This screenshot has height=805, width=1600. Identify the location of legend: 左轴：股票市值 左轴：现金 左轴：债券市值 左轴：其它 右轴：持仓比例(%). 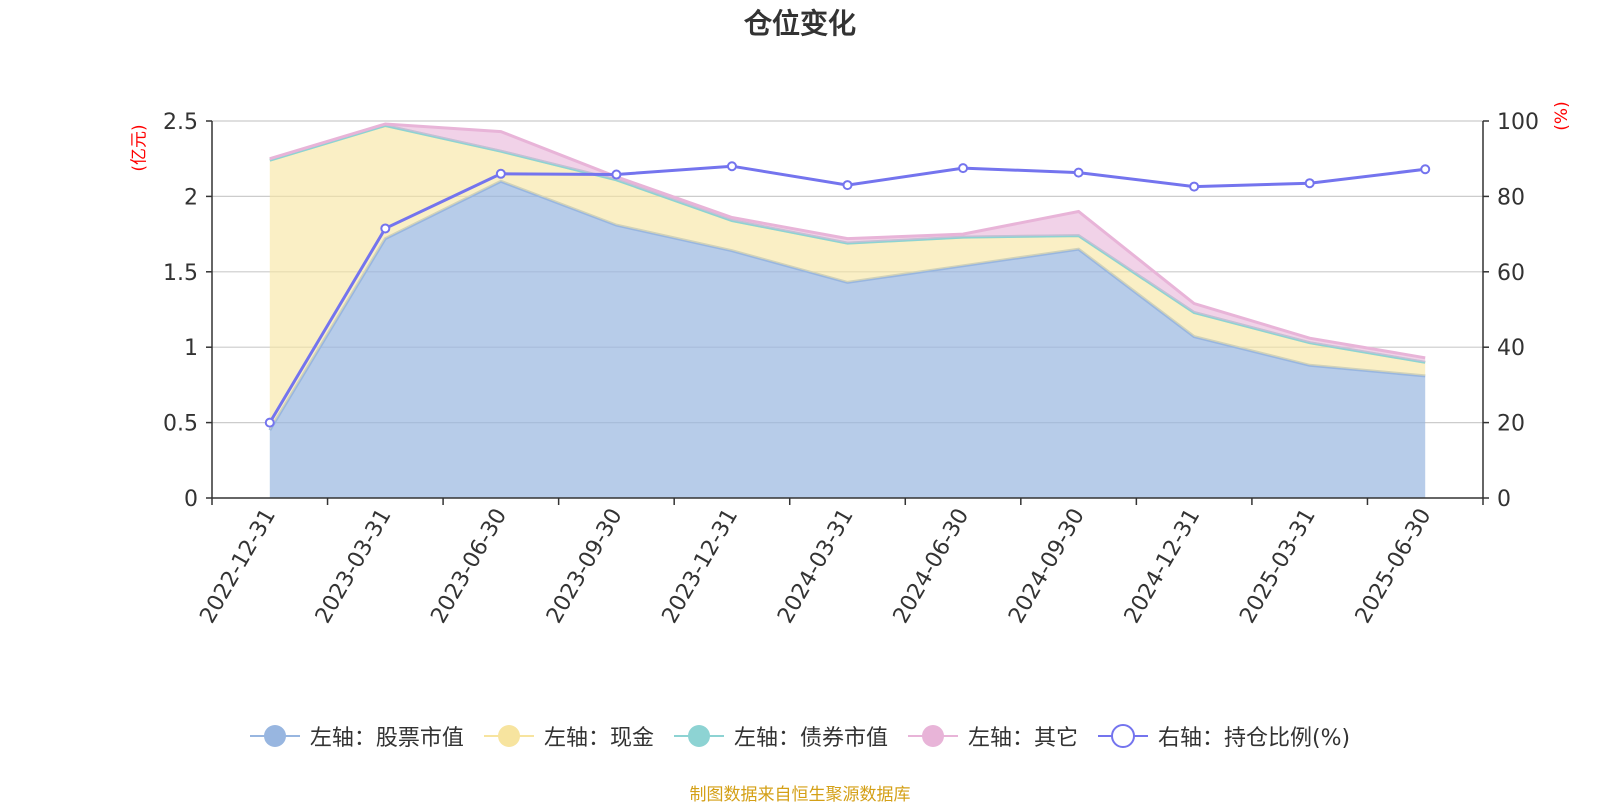
(800, 736).